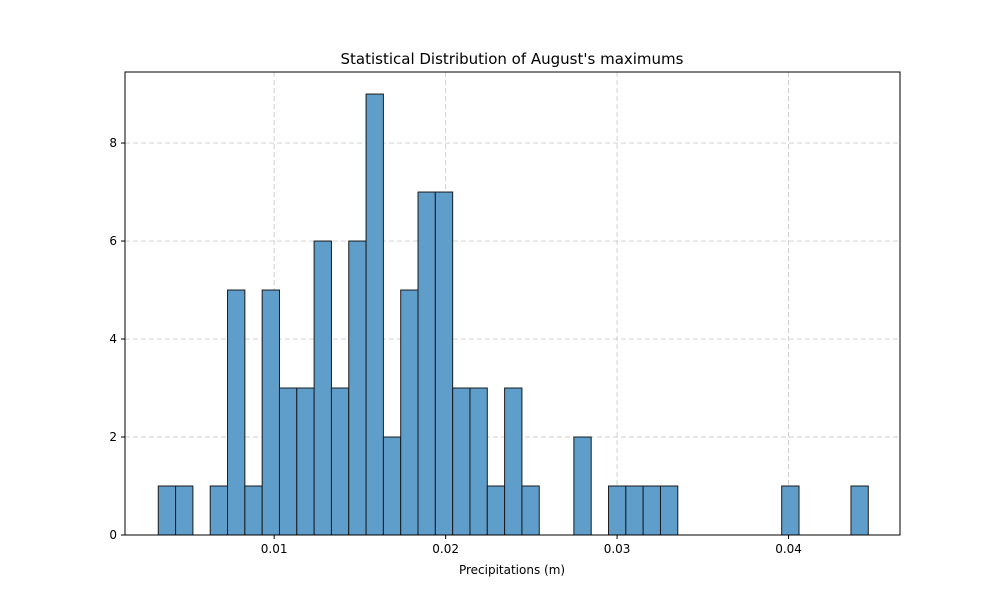 The image size is (1000, 604). What do you see at coordinates (113, 143) in the screenshot?
I see `y-tick-label: 8` at bounding box center [113, 143].